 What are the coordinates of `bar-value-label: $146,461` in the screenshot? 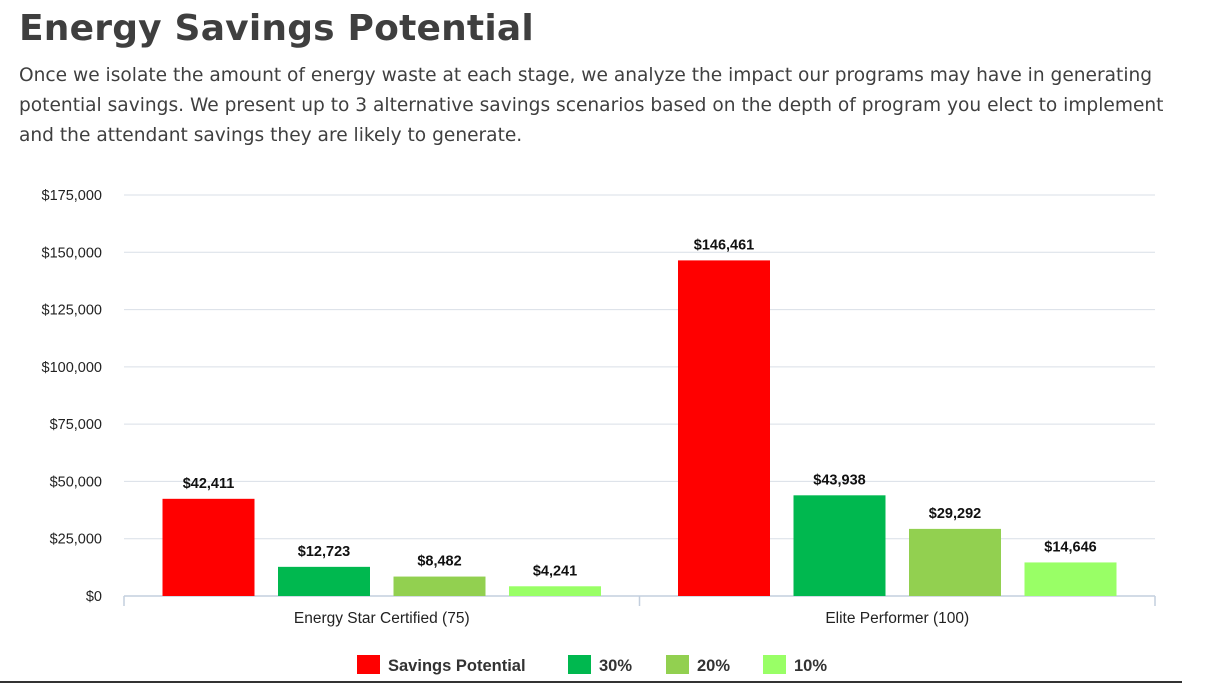 It's located at (724, 245).